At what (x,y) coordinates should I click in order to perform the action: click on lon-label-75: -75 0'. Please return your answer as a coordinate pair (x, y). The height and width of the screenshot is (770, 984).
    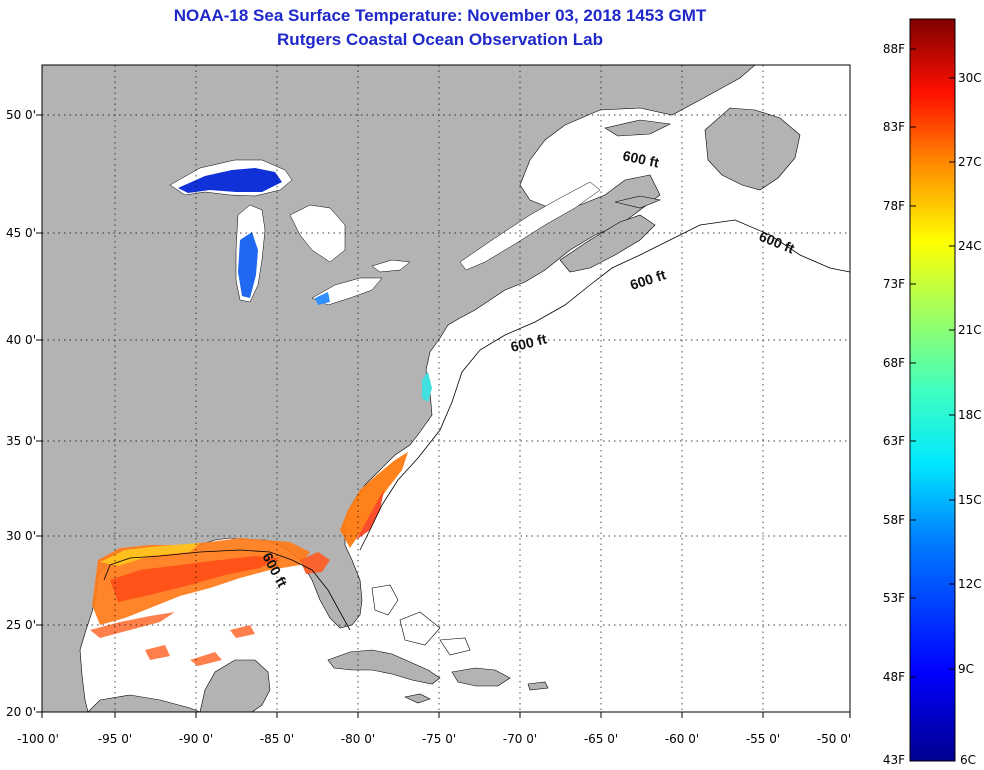
    Looking at the image, I should click on (439, 739).